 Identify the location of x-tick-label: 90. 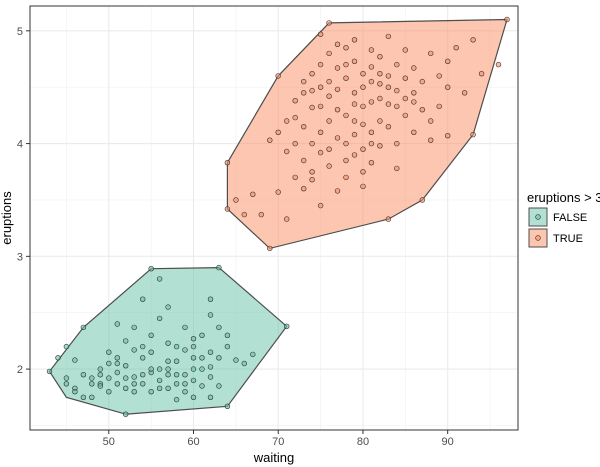
(448, 442).